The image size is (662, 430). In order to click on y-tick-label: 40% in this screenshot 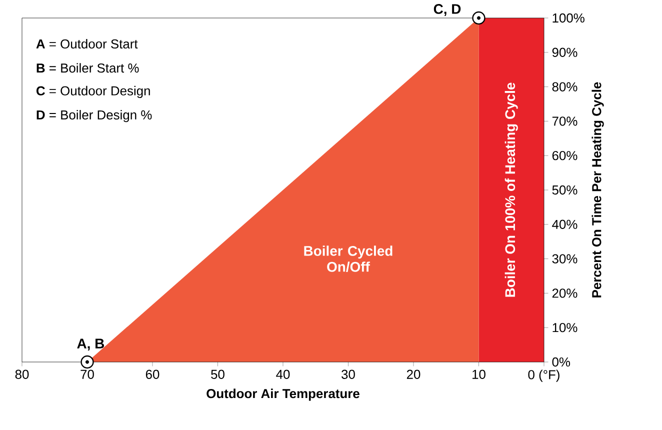, I will do `click(565, 224)`.